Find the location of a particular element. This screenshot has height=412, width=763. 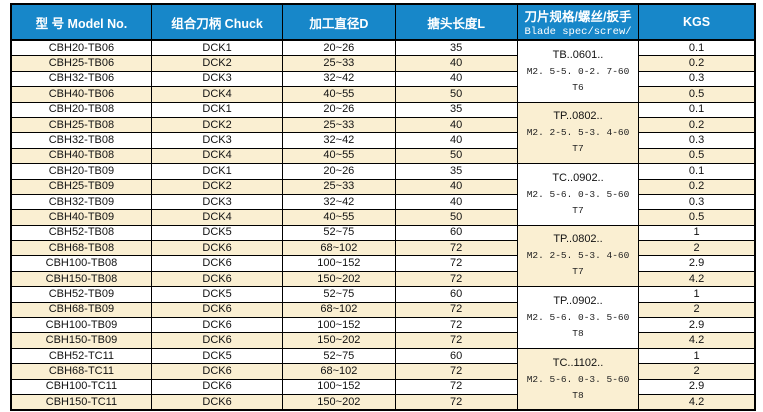

table-row: CBH32-TB06 DCK3 32~42 40 0.3 is located at coordinates (383, 79).